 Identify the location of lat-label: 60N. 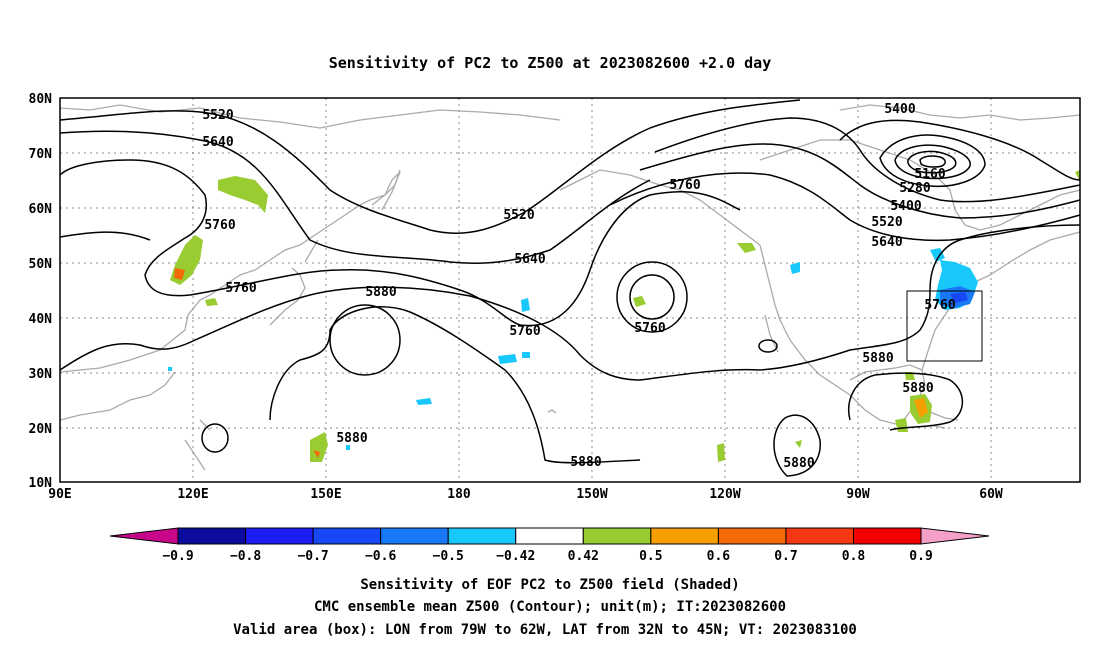
(41, 209).